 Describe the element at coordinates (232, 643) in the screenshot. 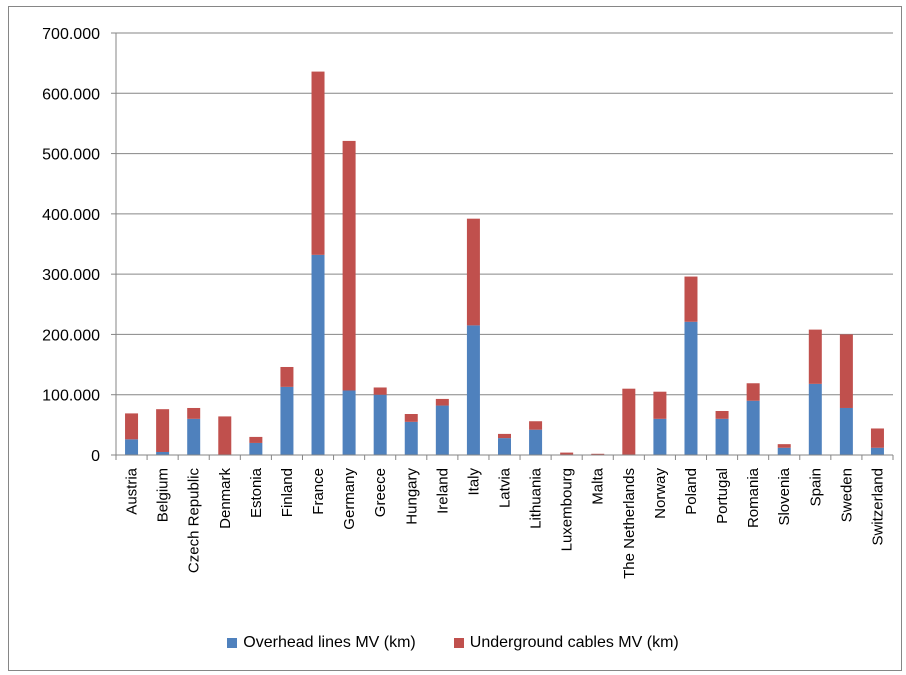

I see `legend-swatch-overhead` at that location.